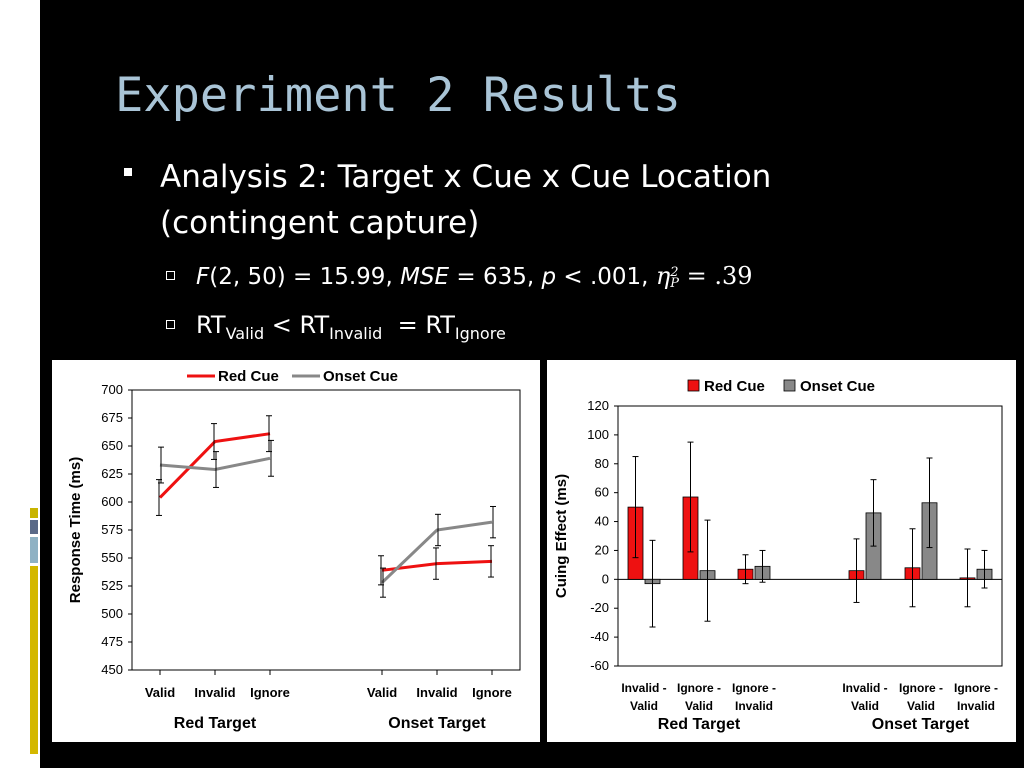 This screenshot has width=1024, height=768. I want to click on stat-eta-value: = .39, so click(715, 276).